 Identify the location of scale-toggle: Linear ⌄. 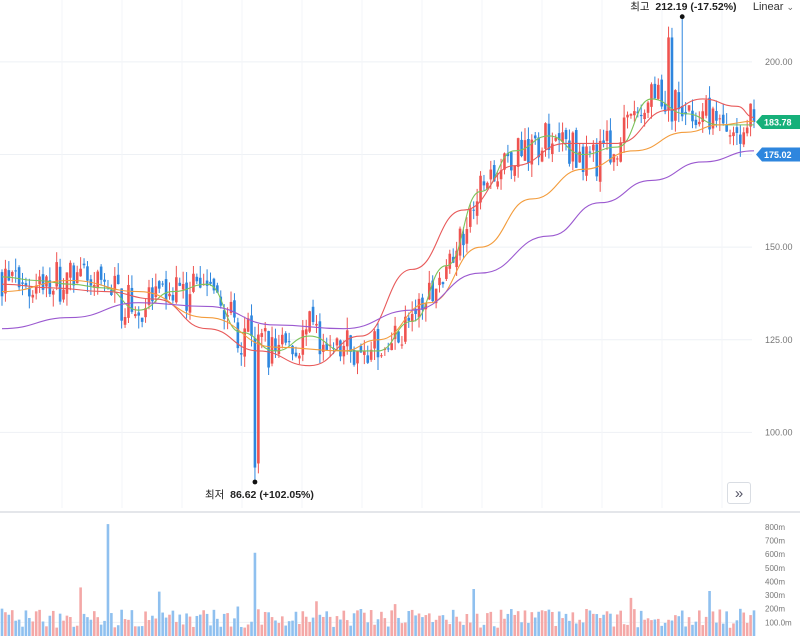
(773, 7).